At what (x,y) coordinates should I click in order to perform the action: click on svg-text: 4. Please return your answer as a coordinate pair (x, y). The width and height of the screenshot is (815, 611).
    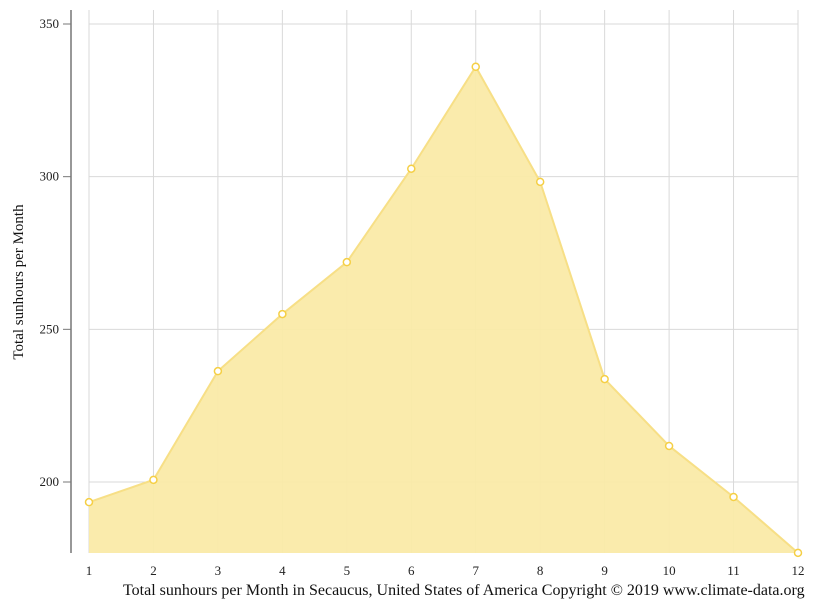
    Looking at the image, I should click on (282, 570).